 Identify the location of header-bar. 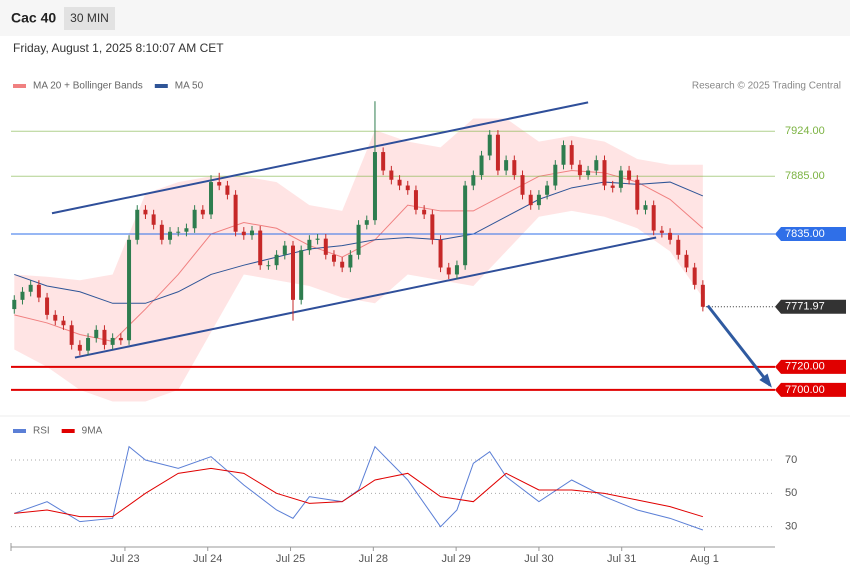
(425, 18).